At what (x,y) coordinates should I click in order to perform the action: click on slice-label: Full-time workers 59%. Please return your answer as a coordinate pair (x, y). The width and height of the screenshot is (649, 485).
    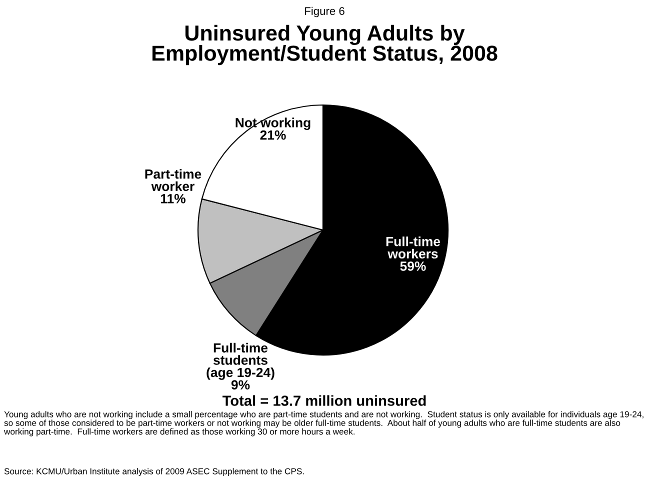
    Looking at the image, I should click on (413, 253).